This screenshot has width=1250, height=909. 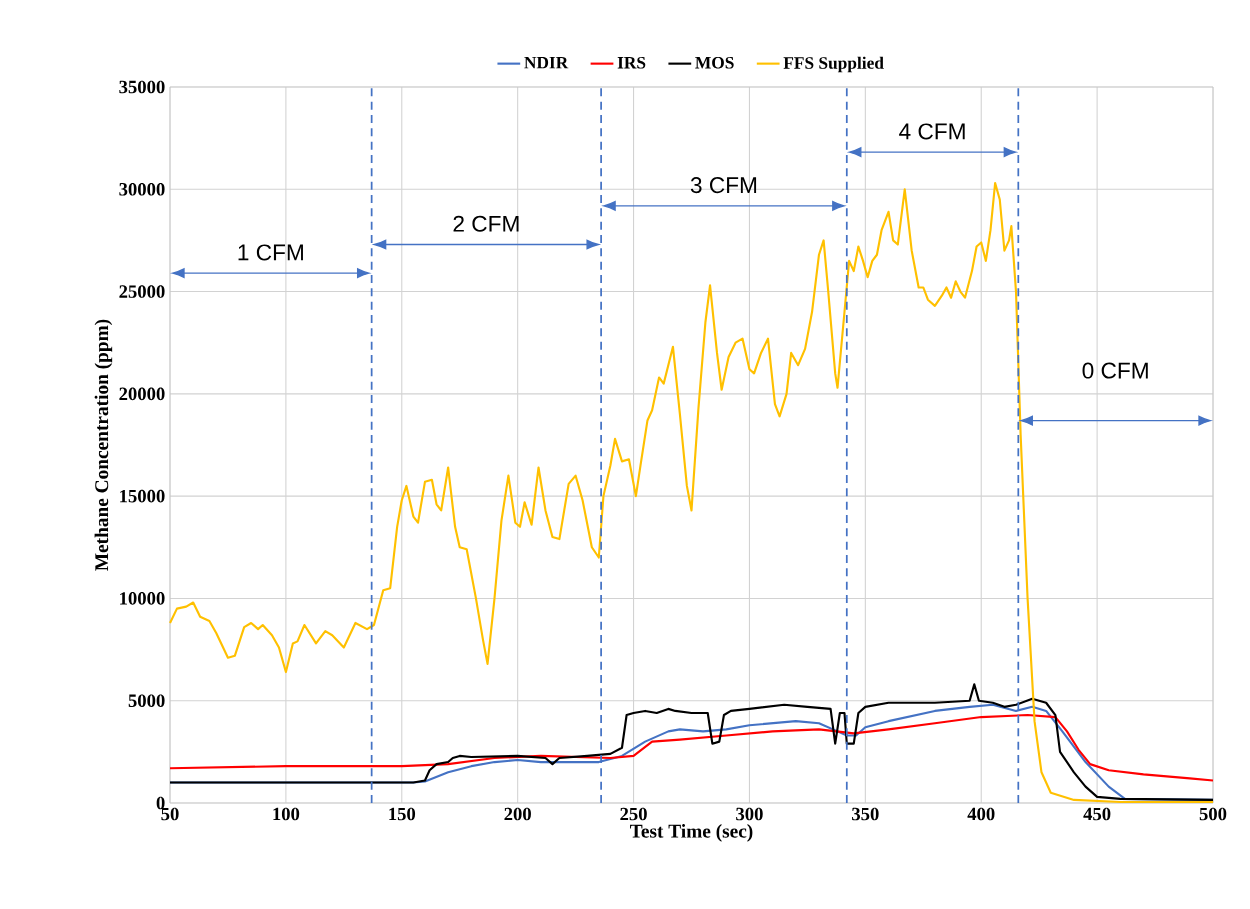 I want to click on x-tick-label: 150, so click(x=402, y=814).